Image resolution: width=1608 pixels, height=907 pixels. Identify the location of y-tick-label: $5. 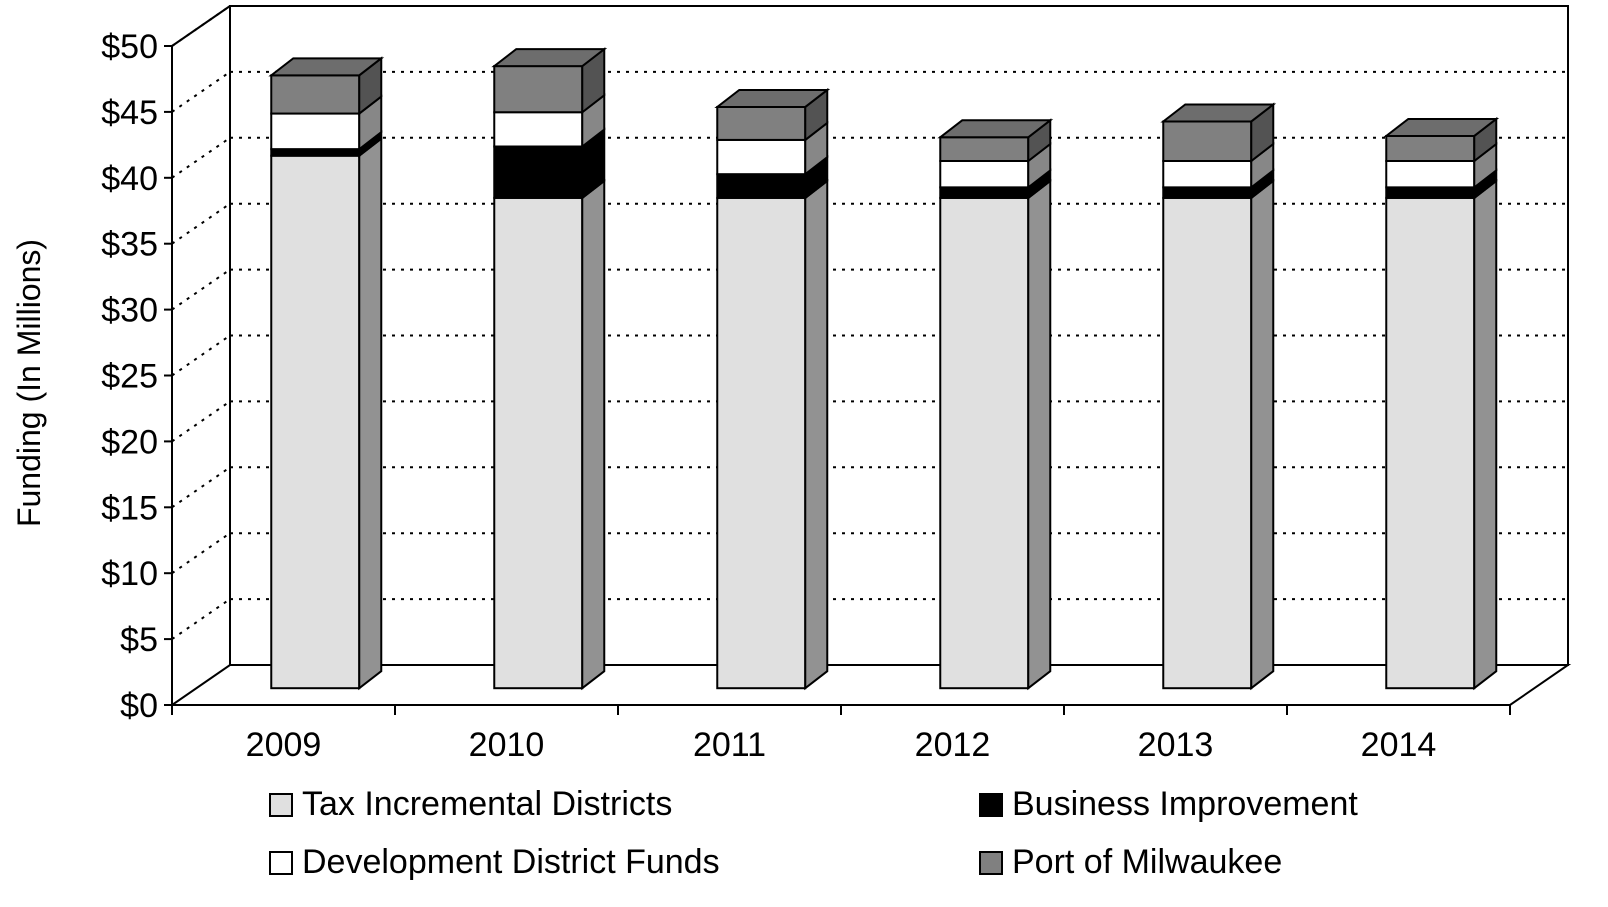
(139, 640).